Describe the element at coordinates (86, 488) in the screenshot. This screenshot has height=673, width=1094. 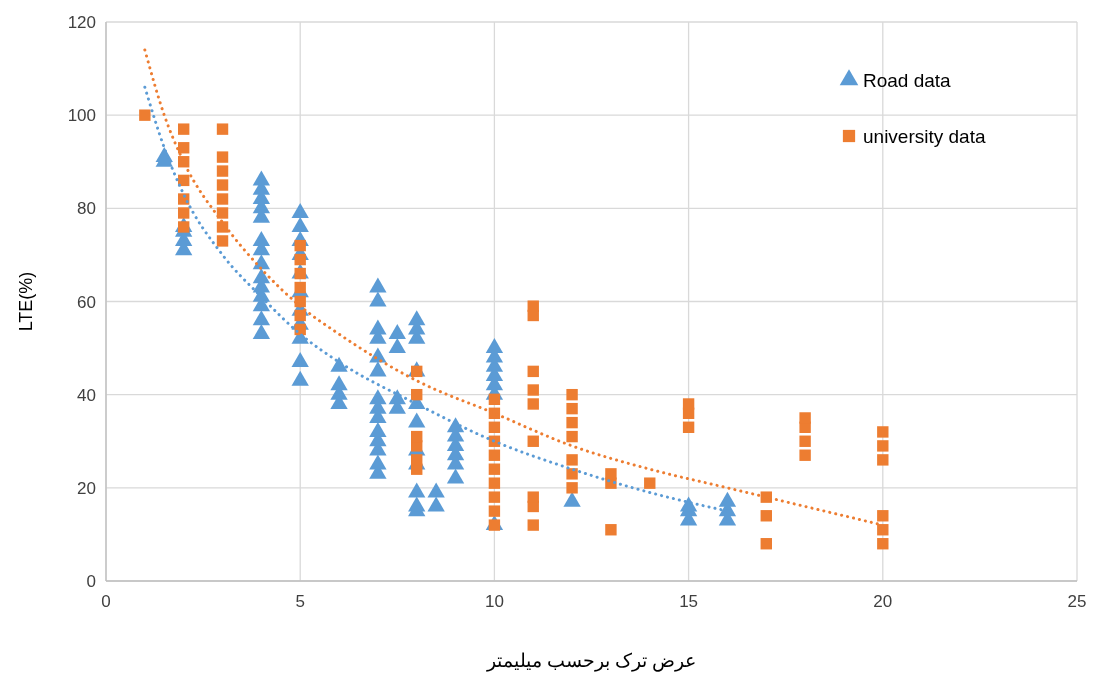
I see `y-tick-label: 20` at that location.